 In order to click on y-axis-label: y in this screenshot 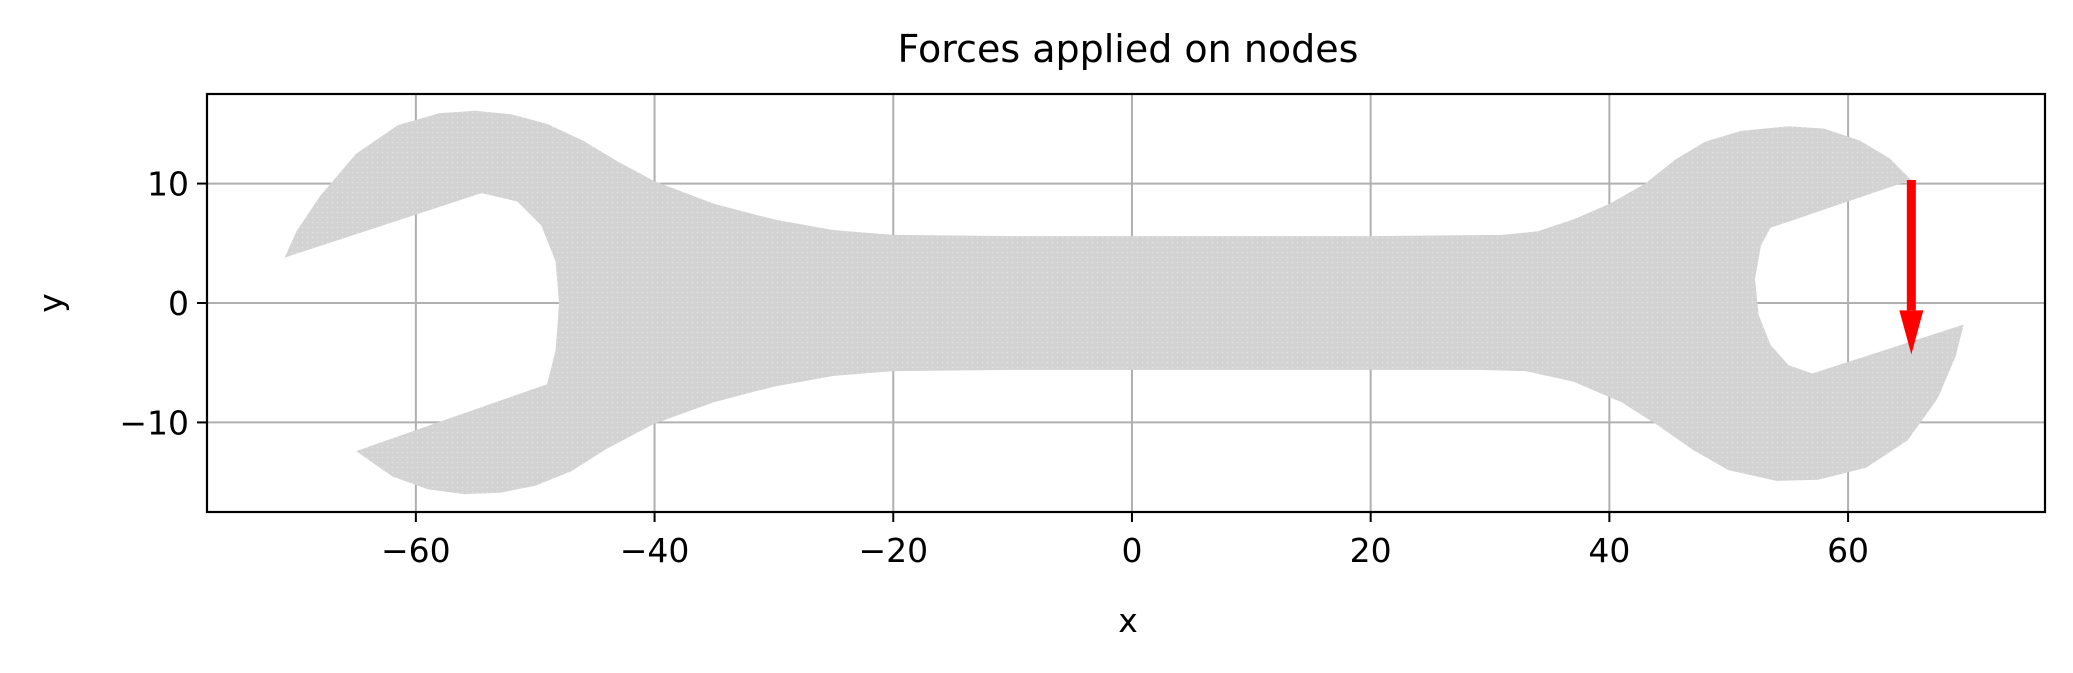, I will do `click(50, 303)`.